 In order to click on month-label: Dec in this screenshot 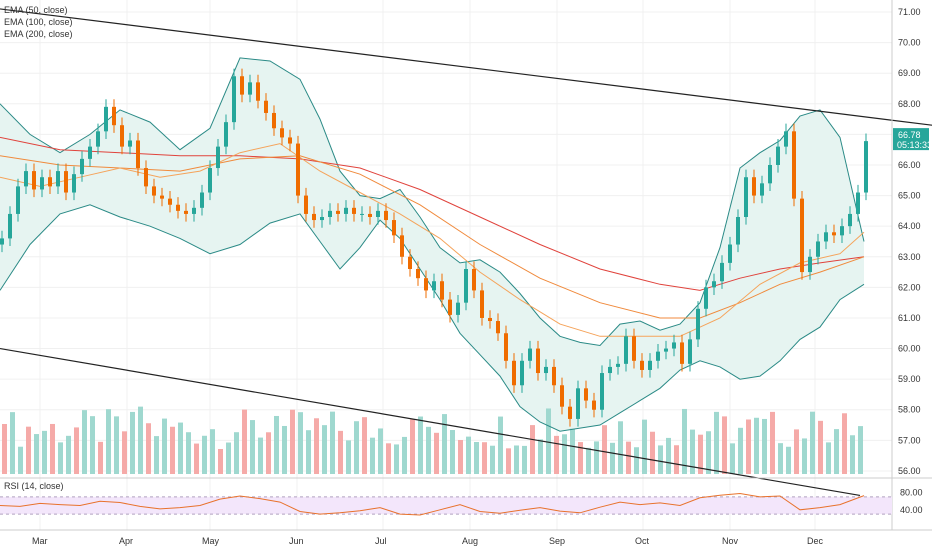, I will do `click(815, 541)`.